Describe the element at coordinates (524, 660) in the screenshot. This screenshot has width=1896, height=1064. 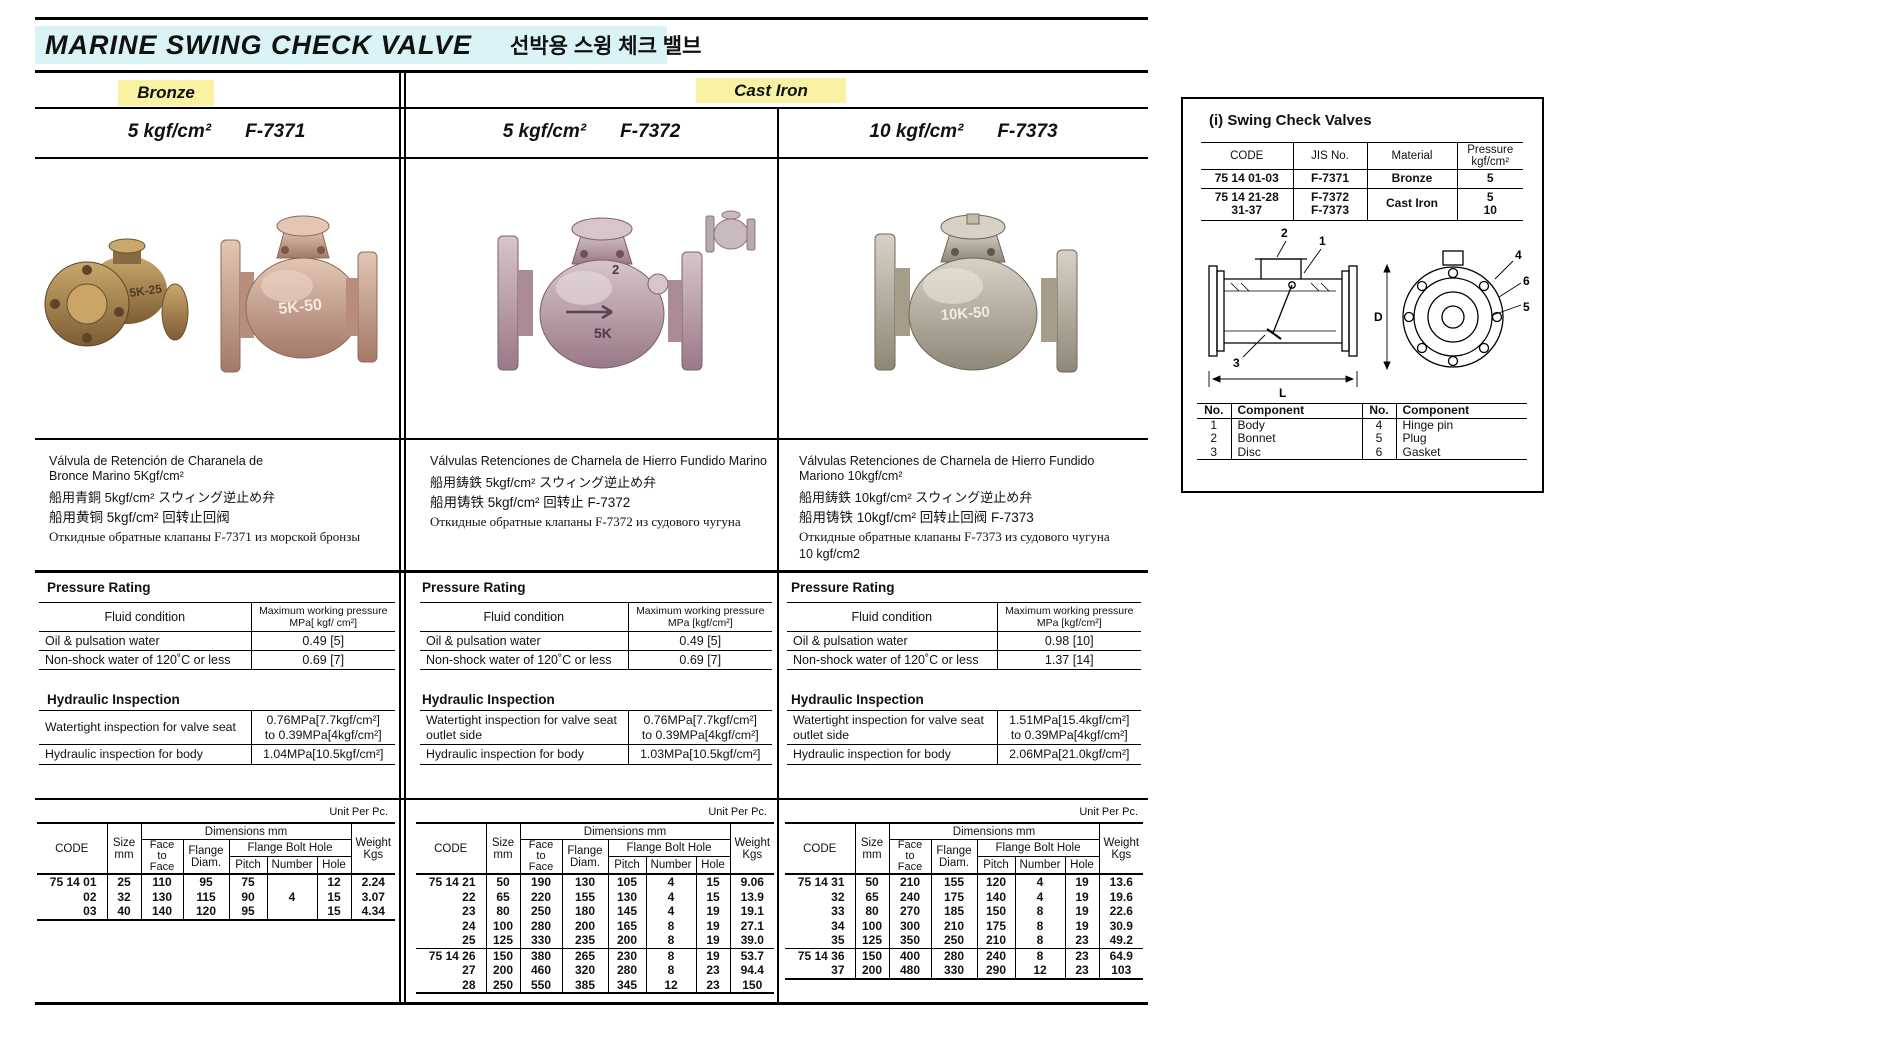
I see `table-cell: Non-shock water of 120˚C or less` at that location.